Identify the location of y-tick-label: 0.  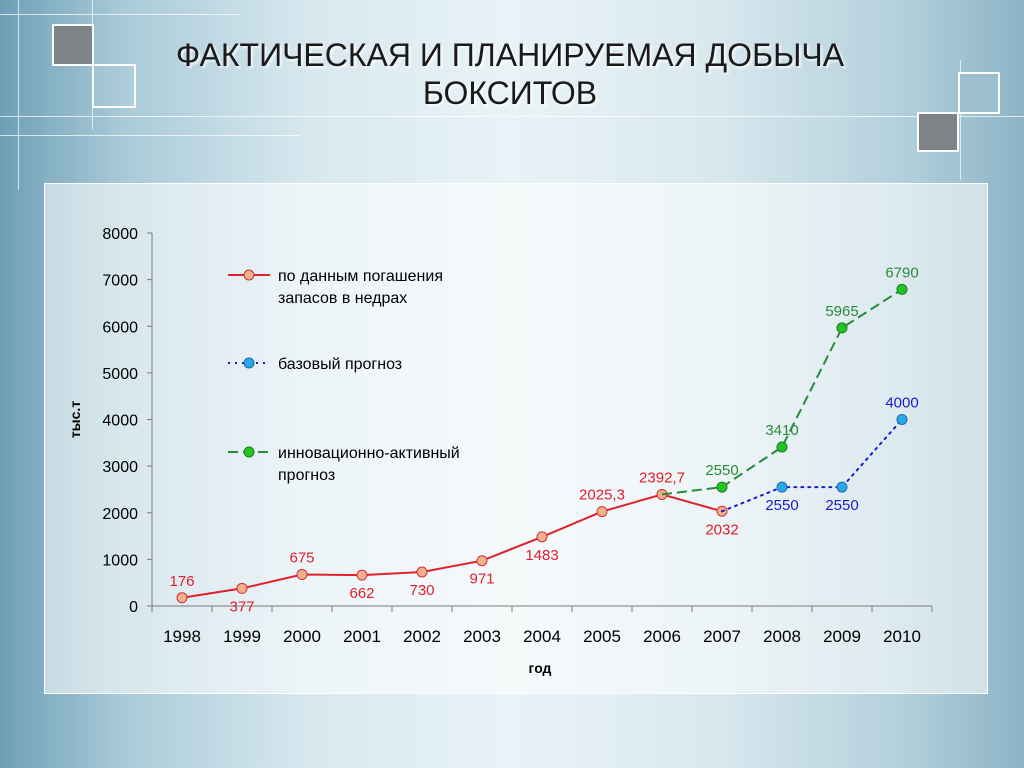
(133, 607).